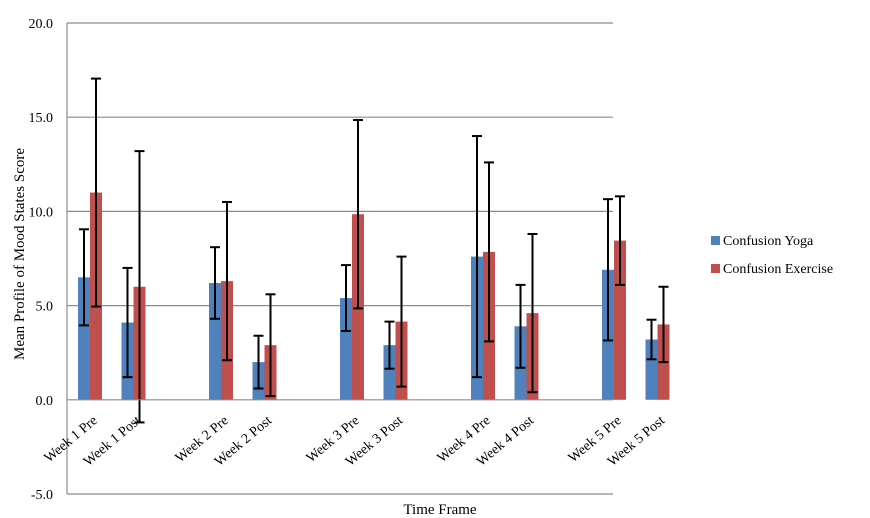 Image resolution: width=870 pixels, height=518 pixels. I want to click on y-tick-label: 20.0, so click(41, 24).